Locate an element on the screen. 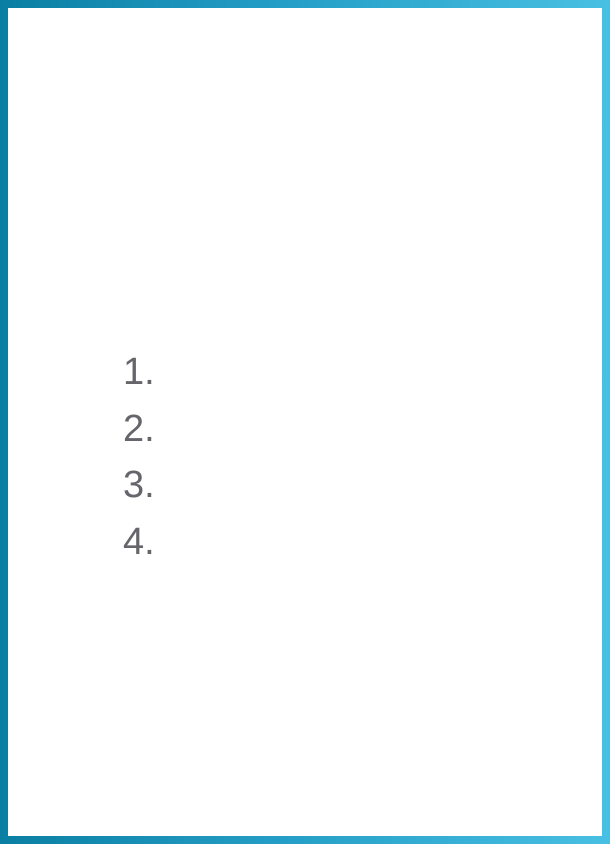 This screenshot has height=844, width=610. list-number: 2. is located at coordinates (139, 428).